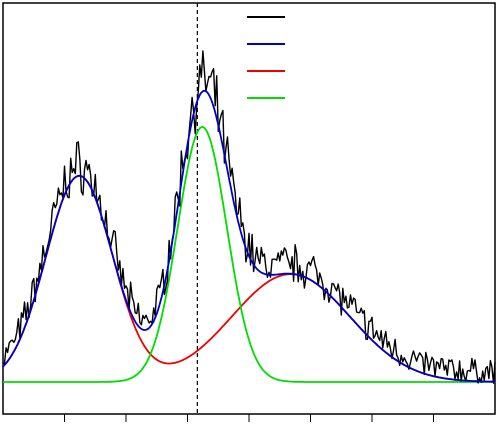 Image resolution: width=497 pixels, height=425 pixels. Describe the element at coordinates (266, 57) in the screenshot. I see `legend` at that location.